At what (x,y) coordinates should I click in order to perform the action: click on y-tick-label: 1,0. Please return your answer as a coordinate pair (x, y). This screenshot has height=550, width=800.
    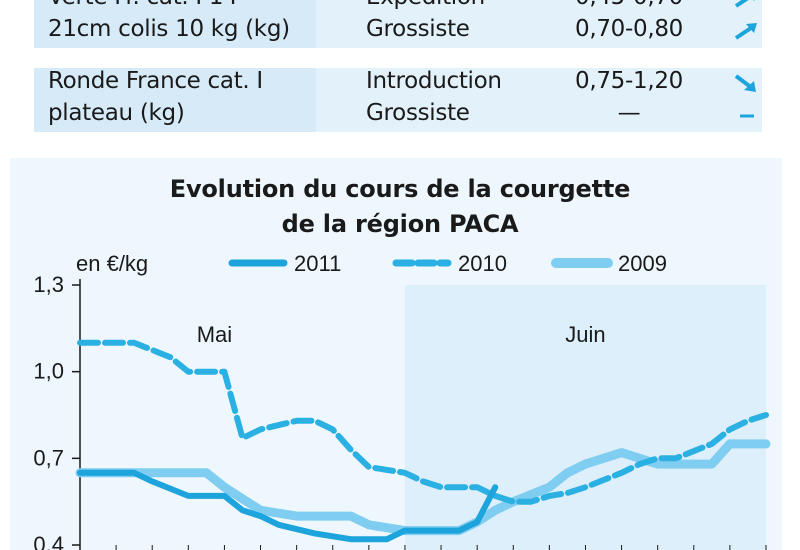
    Looking at the image, I should click on (48, 371).